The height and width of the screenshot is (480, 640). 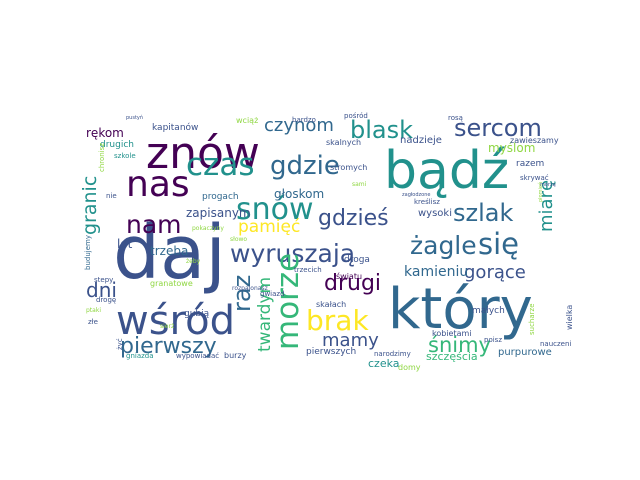 I want to click on cloud-word: trzecich, so click(x=308, y=270).